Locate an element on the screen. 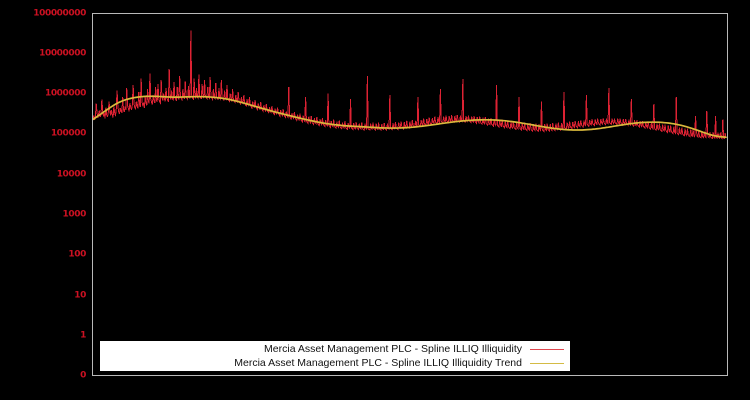 This screenshot has height=400, width=750. y-axis-tick-label: 1000000 is located at coordinates (65, 93).